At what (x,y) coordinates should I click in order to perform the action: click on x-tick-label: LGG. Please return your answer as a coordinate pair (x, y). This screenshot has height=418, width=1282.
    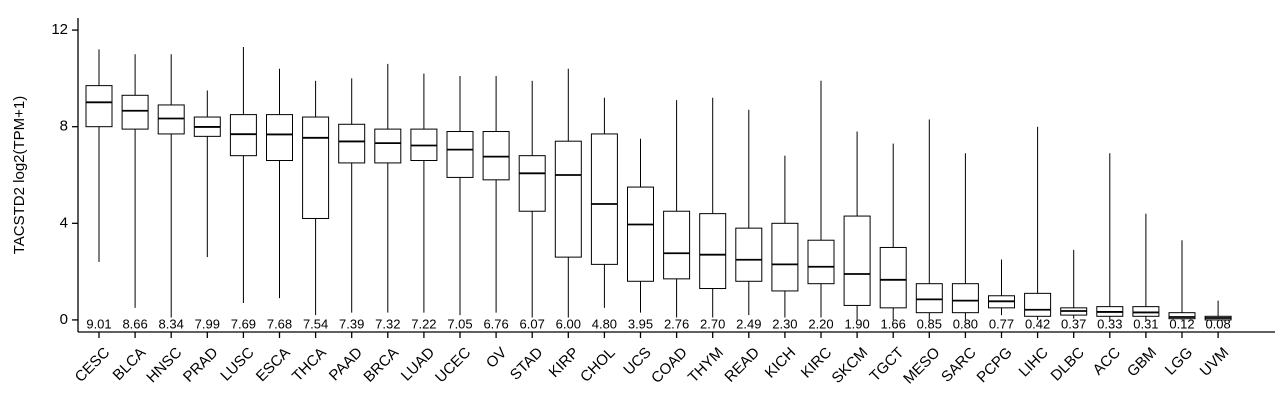
    Looking at the image, I should click on (1179, 361).